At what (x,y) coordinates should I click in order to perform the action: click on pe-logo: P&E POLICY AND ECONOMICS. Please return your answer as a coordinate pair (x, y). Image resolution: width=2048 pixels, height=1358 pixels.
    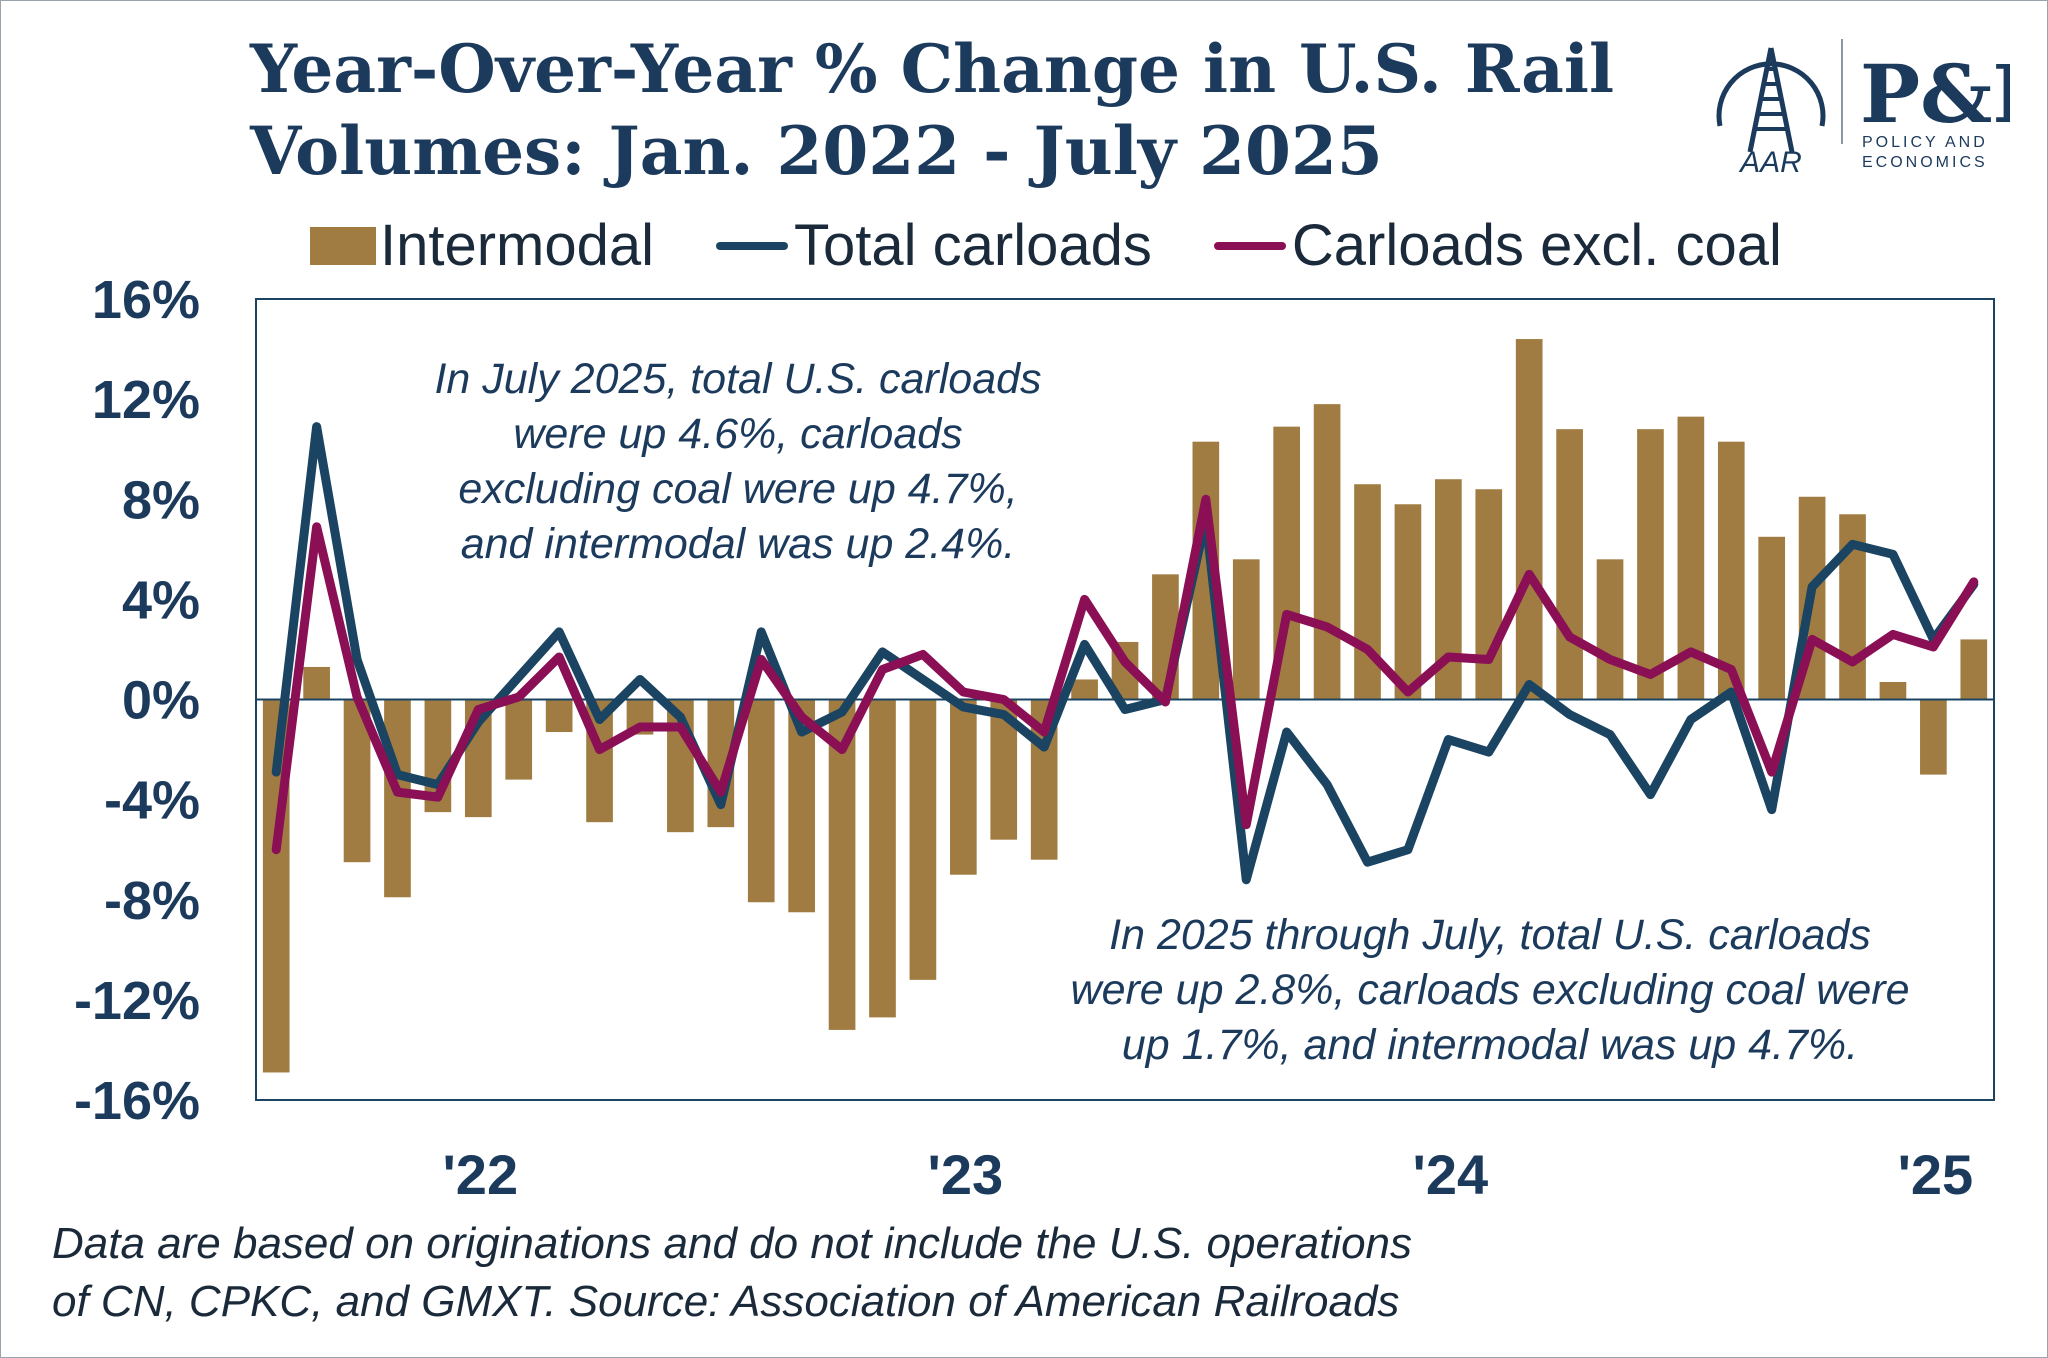
    Looking at the image, I should click on (1935, 109).